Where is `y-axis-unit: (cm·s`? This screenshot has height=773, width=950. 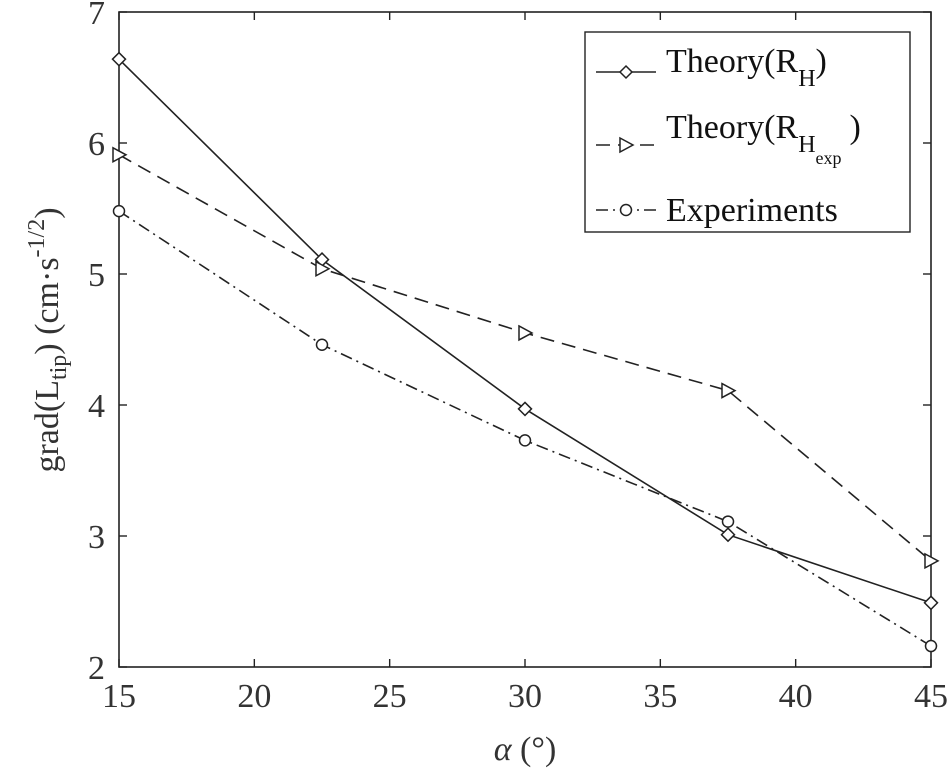
y-axis-unit: (cm·s is located at coordinates (47, 300).